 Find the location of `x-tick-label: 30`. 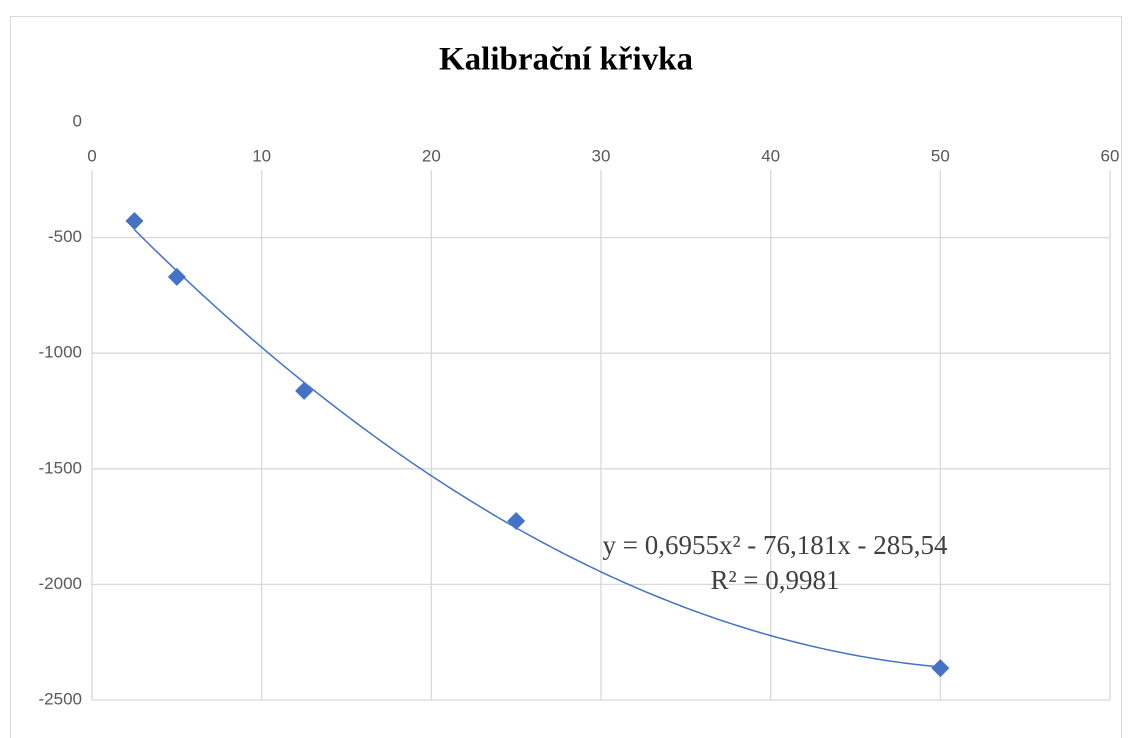

x-tick-label: 30 is located at coordinates (601, 155).